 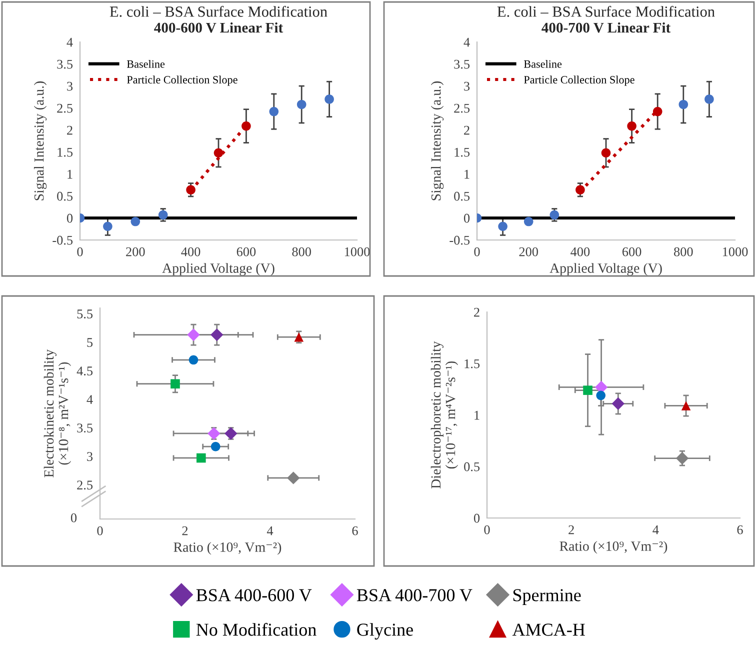 I want to click on legend-label: AMCA-H, so click(x=548, y=630).